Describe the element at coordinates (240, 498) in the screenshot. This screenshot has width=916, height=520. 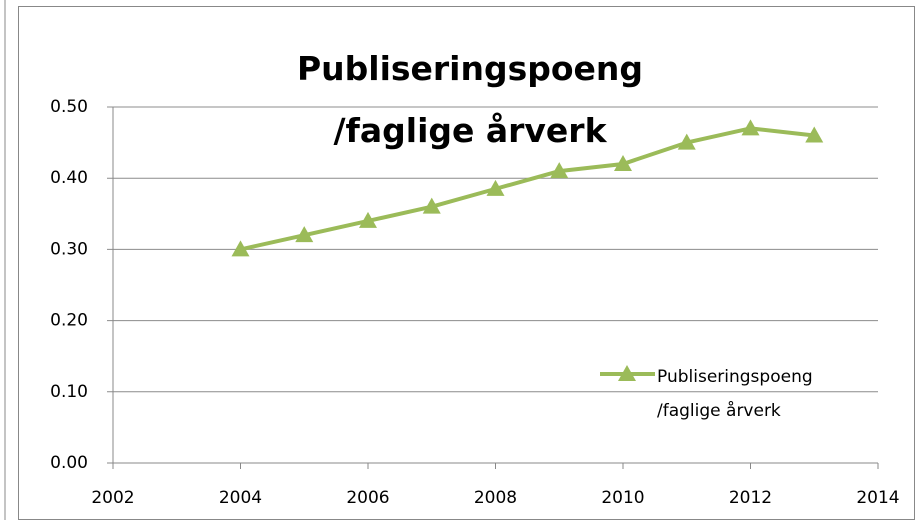
I see `x-tick-label: 2004` at that location.